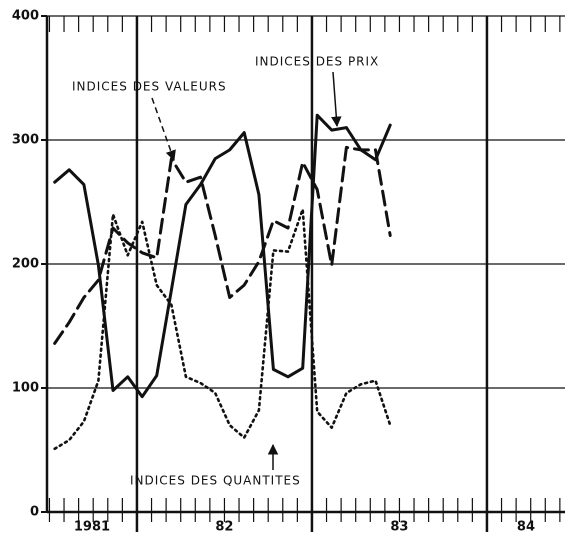  Describe the element at coordinates (25, 16) in the screenshot. I see `y-tick-label: 400` at that location.